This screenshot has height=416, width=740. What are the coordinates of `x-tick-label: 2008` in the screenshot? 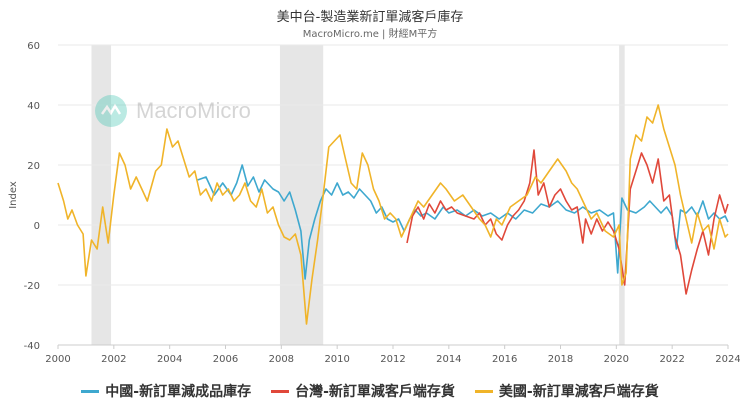 It's located at (281, 359).